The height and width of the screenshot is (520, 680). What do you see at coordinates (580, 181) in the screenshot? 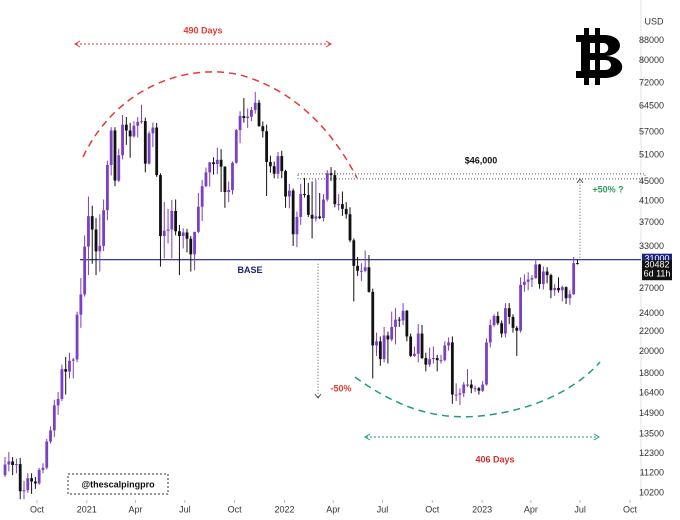
I see `upside-arrowhead` at bounding box center [580, 181].